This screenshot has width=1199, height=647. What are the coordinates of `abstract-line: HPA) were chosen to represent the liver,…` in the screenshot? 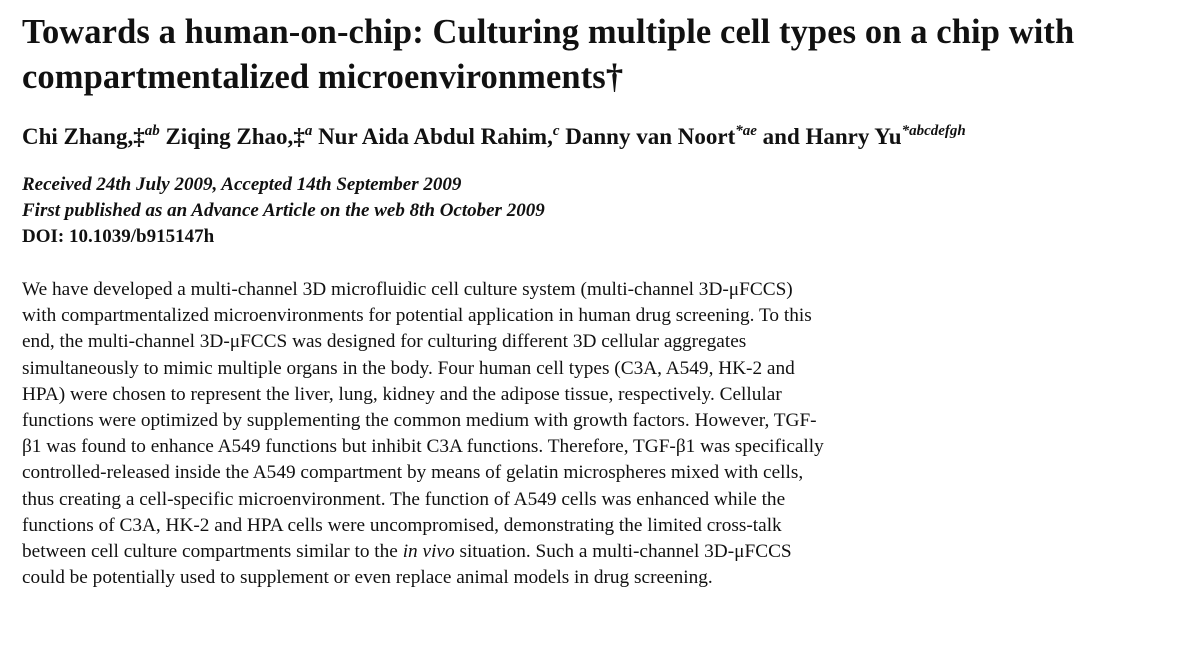 It's located at (402, 394).